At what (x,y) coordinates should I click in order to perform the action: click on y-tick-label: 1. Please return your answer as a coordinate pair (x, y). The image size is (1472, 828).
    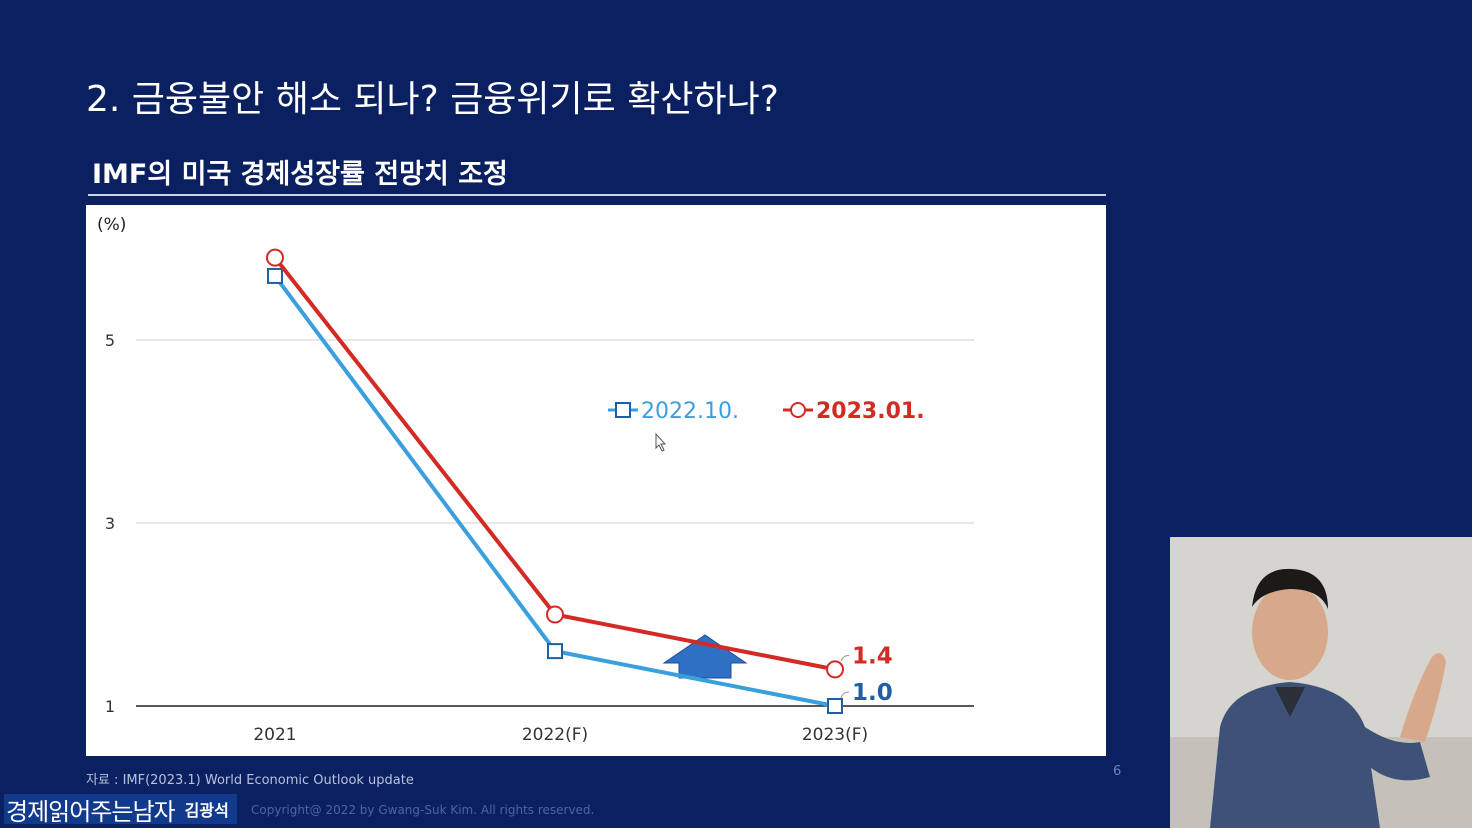
    Looking at the image, I should click on (110, 706).